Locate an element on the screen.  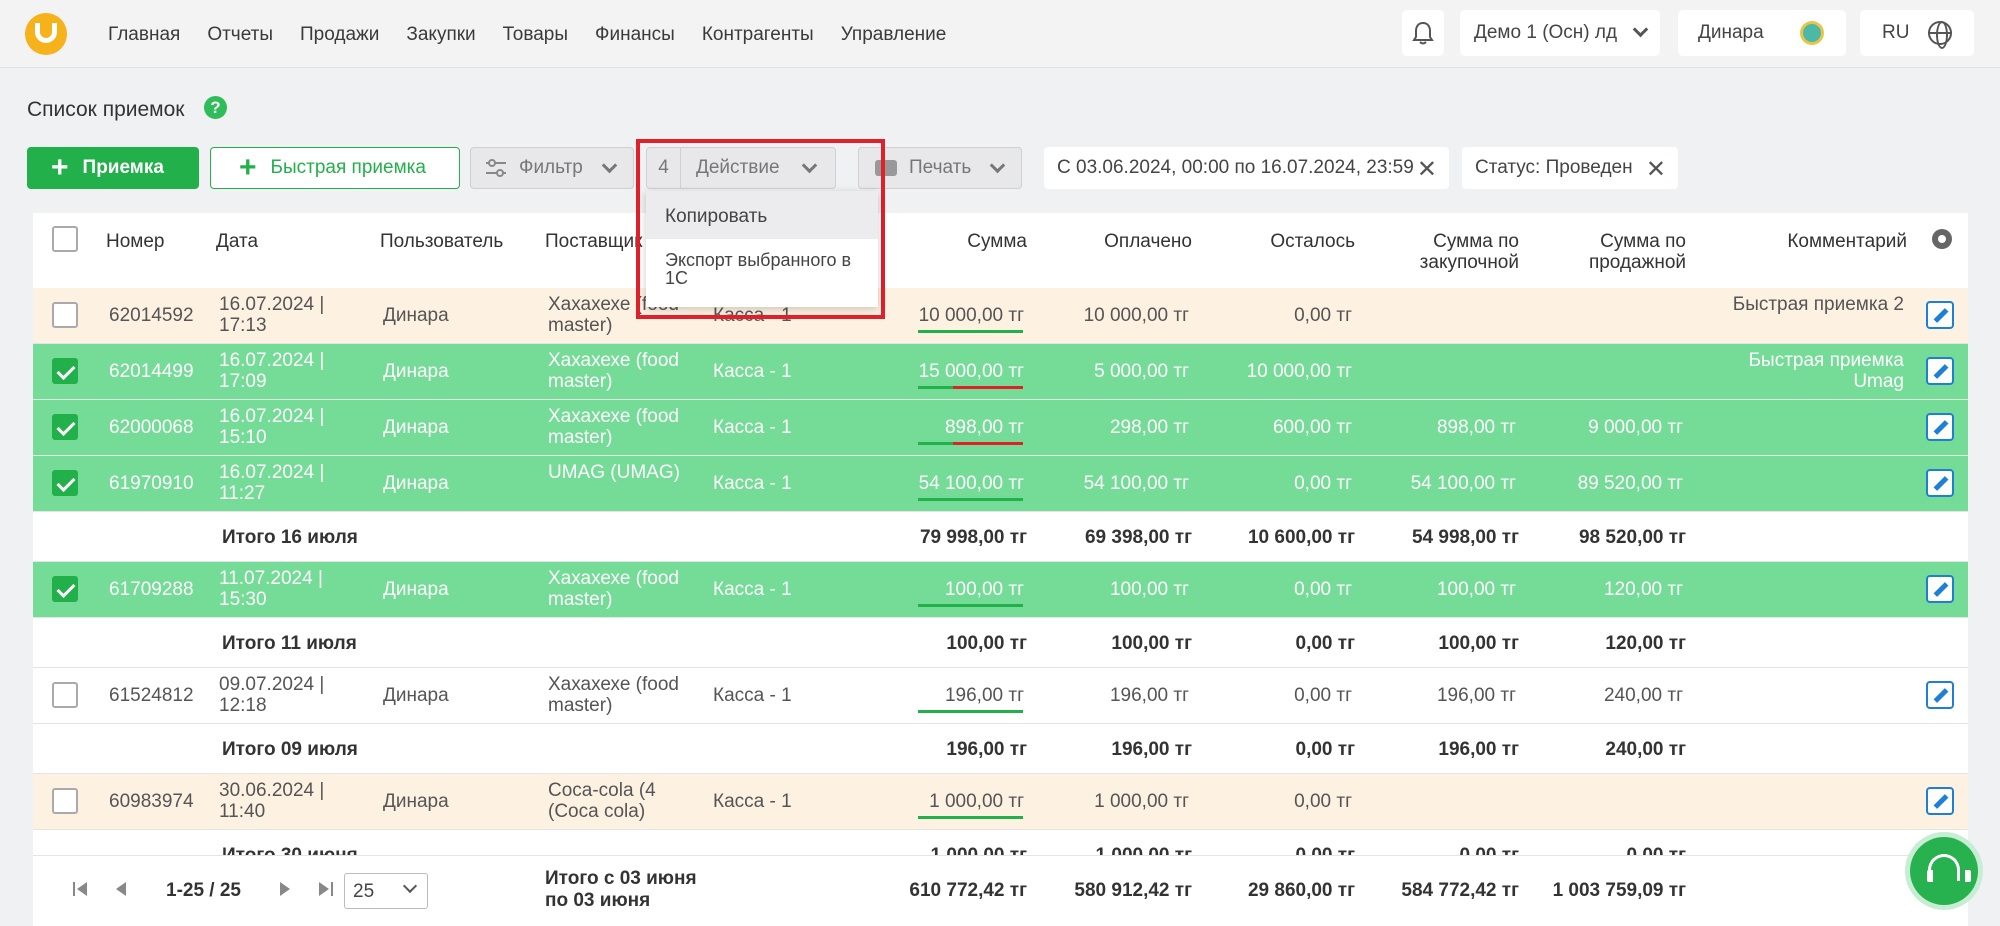
nav-purchases: Закупки is located at coordinates (441, 34).